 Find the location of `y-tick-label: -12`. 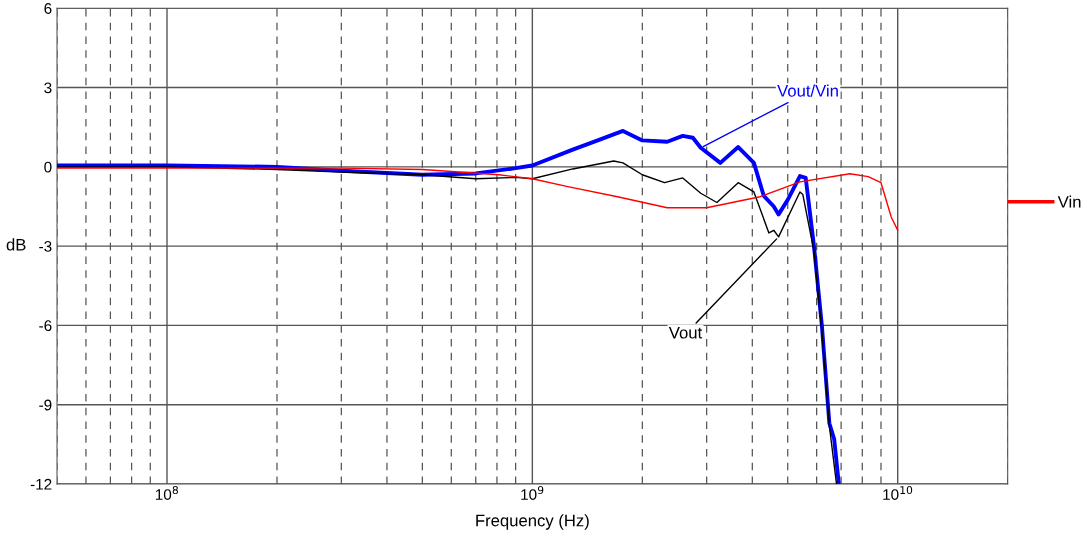

y-tick-label: -12 is located at coordinates (41, 484).